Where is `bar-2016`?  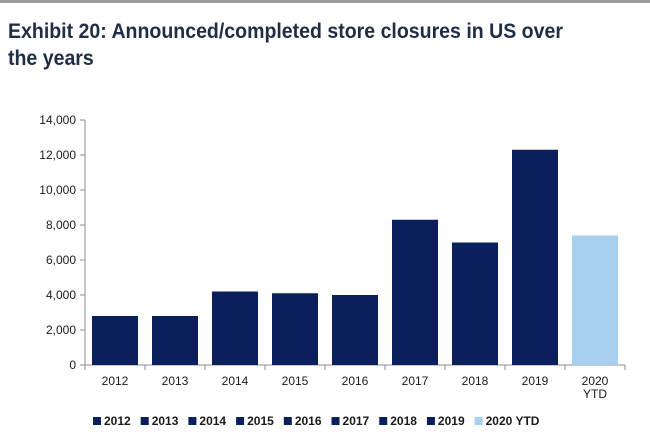 bar-2016 is located at coordinates (355, 330).